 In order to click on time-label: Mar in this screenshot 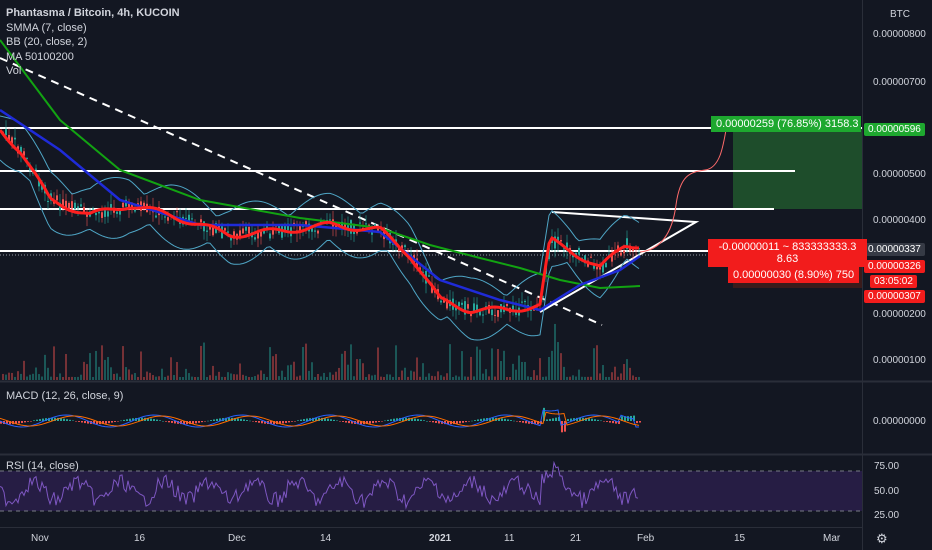, I will do `click(832, 538)`.